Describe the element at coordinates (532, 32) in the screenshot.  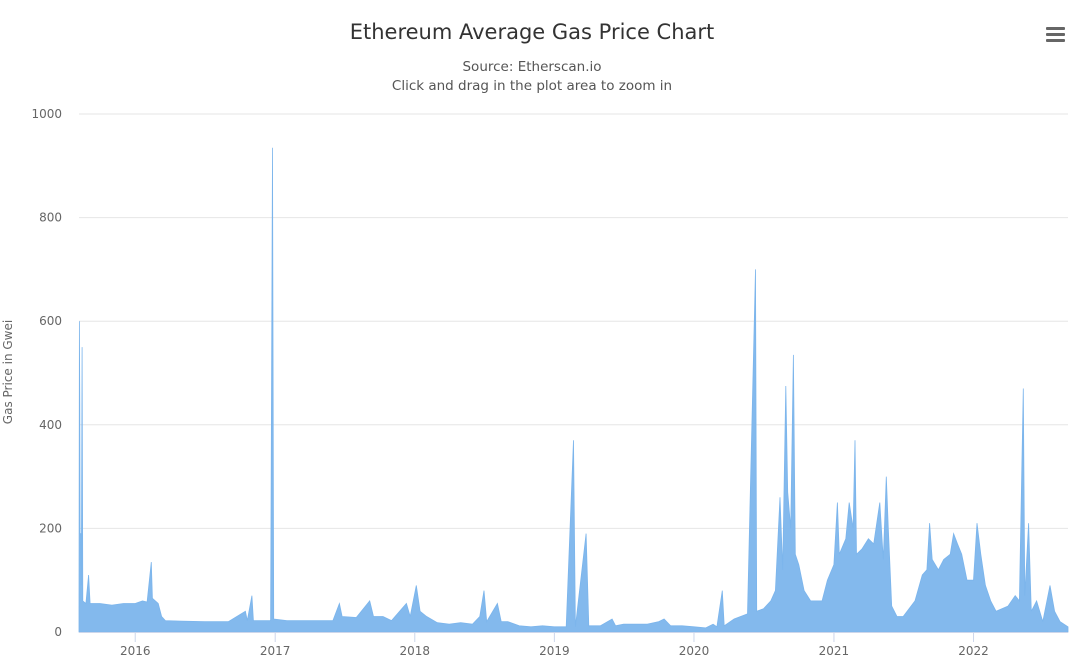
I see `chart-title: Ethereum Average Gas Price Chart` at that location.